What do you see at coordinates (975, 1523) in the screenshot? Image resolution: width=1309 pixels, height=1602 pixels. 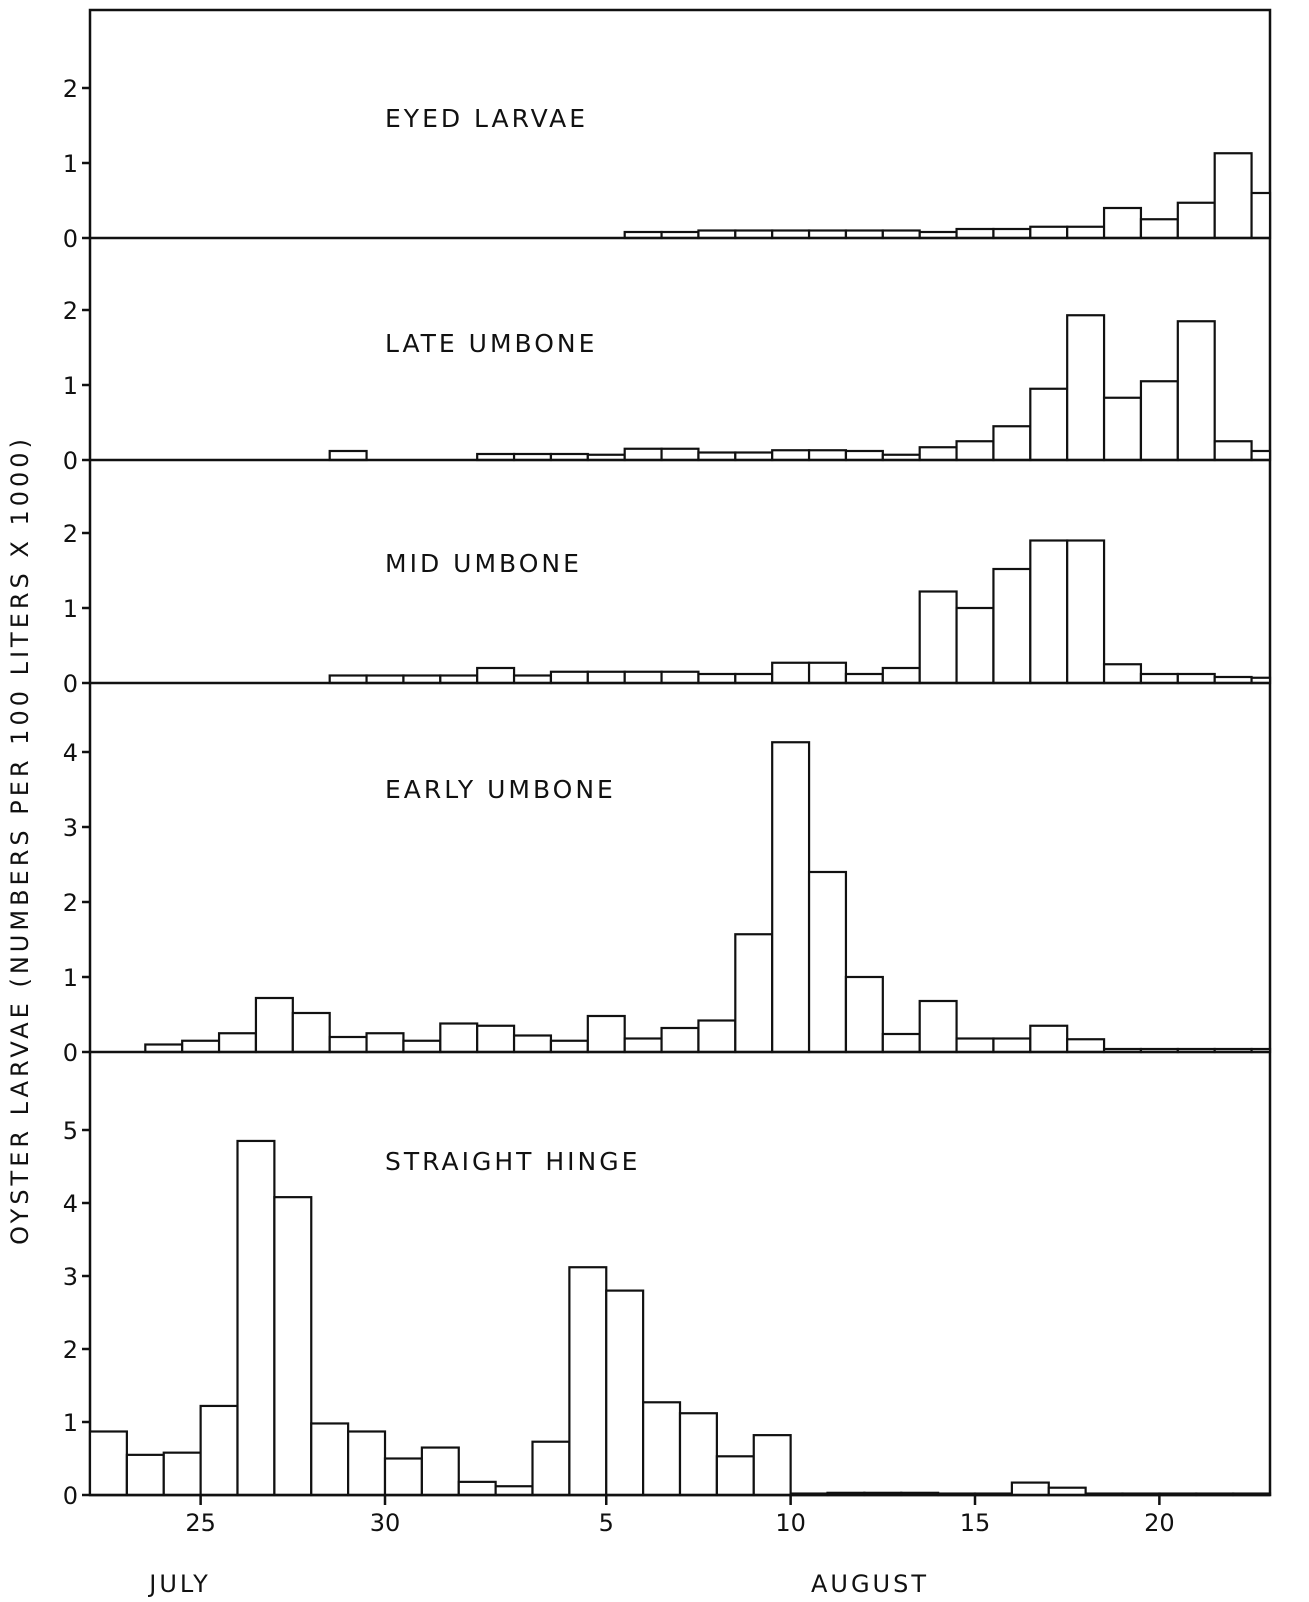 I see `x-tick-label: 15` at bounding box center [975, 1523].